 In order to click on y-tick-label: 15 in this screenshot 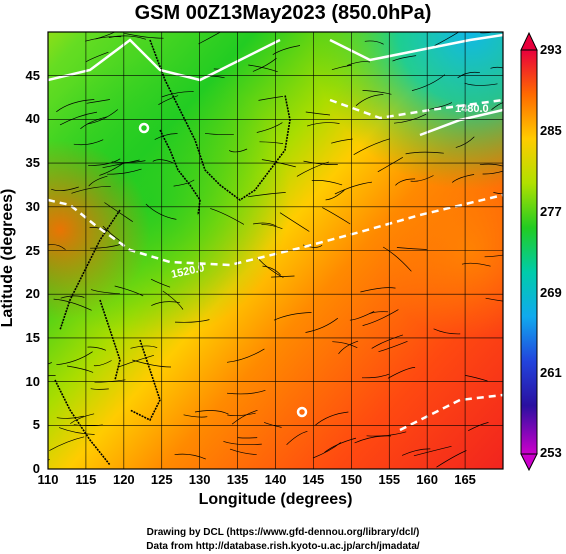, I will do `click(32, 337)`.